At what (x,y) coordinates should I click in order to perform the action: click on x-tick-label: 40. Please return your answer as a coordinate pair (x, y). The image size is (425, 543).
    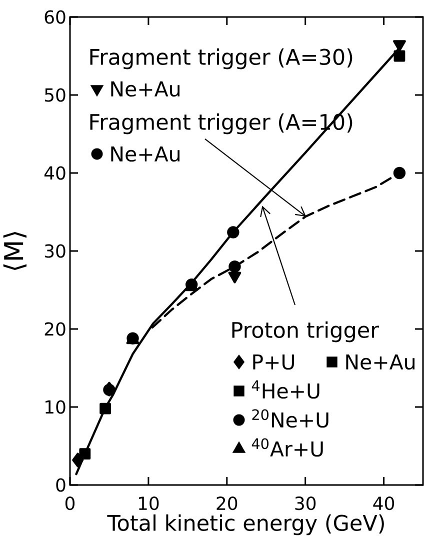
    Looking at the image, I should click on (383, 503).